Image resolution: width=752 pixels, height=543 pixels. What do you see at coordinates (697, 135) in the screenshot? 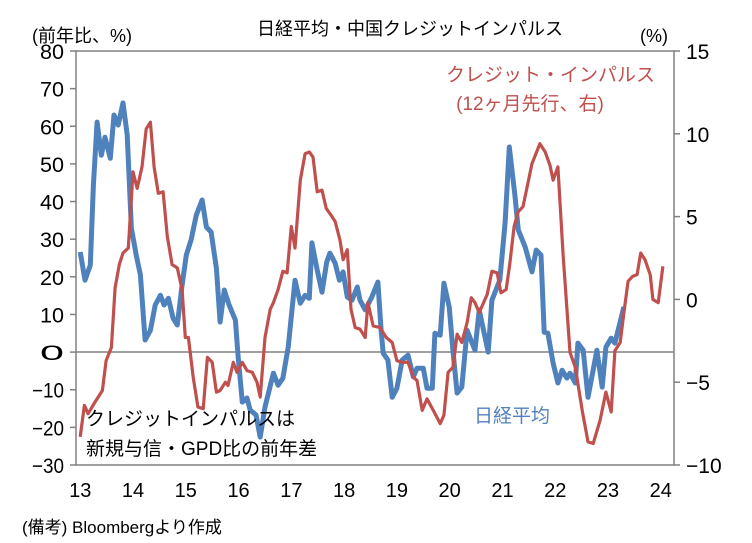
I see `right-axis-tick-label: 10` at bounding box center [697, 135].